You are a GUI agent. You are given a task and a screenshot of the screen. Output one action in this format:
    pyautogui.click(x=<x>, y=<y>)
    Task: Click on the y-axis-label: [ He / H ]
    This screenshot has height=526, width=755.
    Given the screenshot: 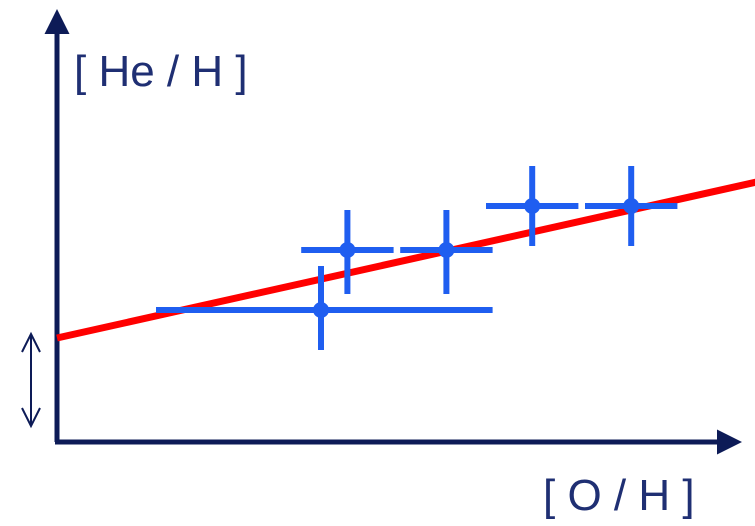 What is the action you would take?
    pyautogui.click(x=161, y=71)
    